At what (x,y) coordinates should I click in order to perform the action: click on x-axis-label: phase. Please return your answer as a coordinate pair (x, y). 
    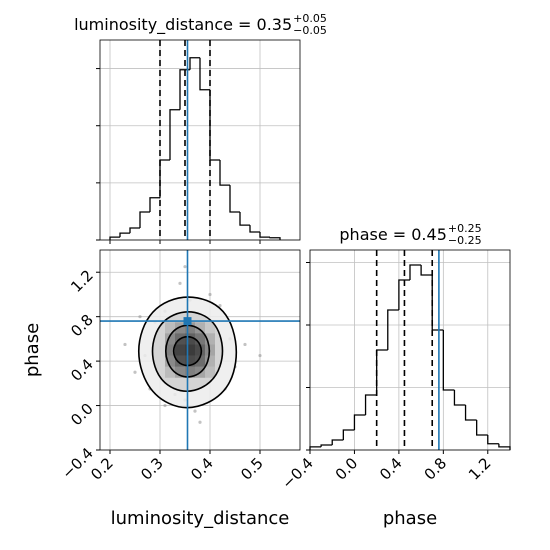
    Looking at the image, I should click on (410, 518).